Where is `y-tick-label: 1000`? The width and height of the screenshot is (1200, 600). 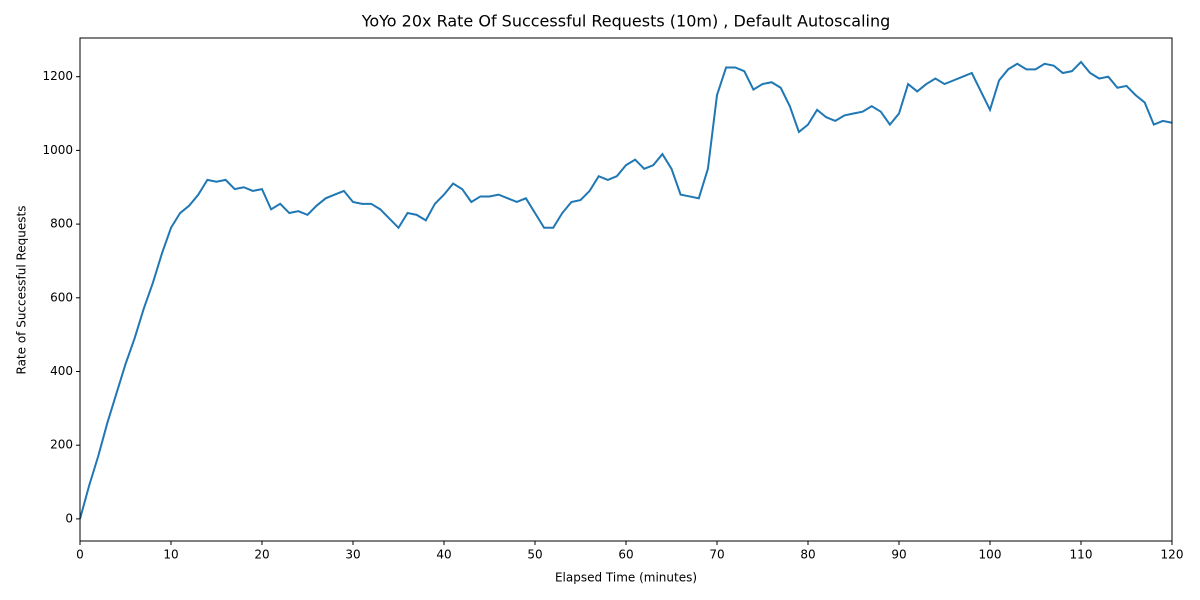
y-tick-label: 1000 is located at coordinates (57, 150).